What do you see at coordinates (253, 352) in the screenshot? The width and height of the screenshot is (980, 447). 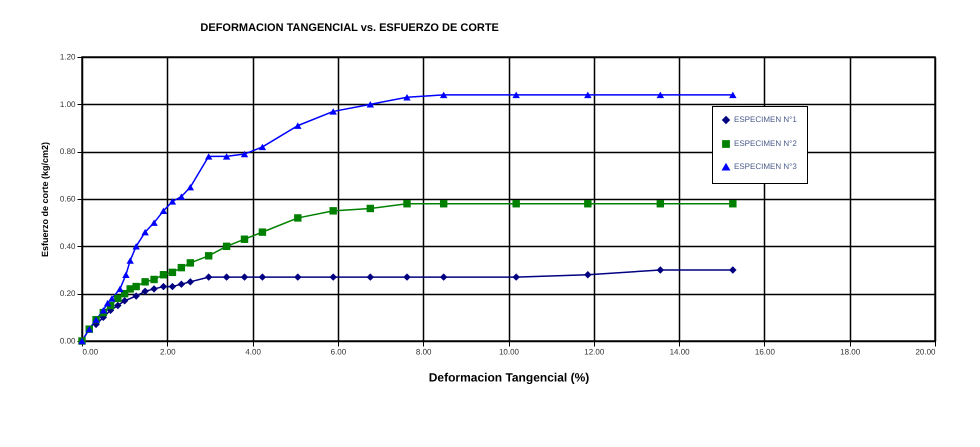 I see `x-tick-label: 4.00` at bounding box center [253, 352].